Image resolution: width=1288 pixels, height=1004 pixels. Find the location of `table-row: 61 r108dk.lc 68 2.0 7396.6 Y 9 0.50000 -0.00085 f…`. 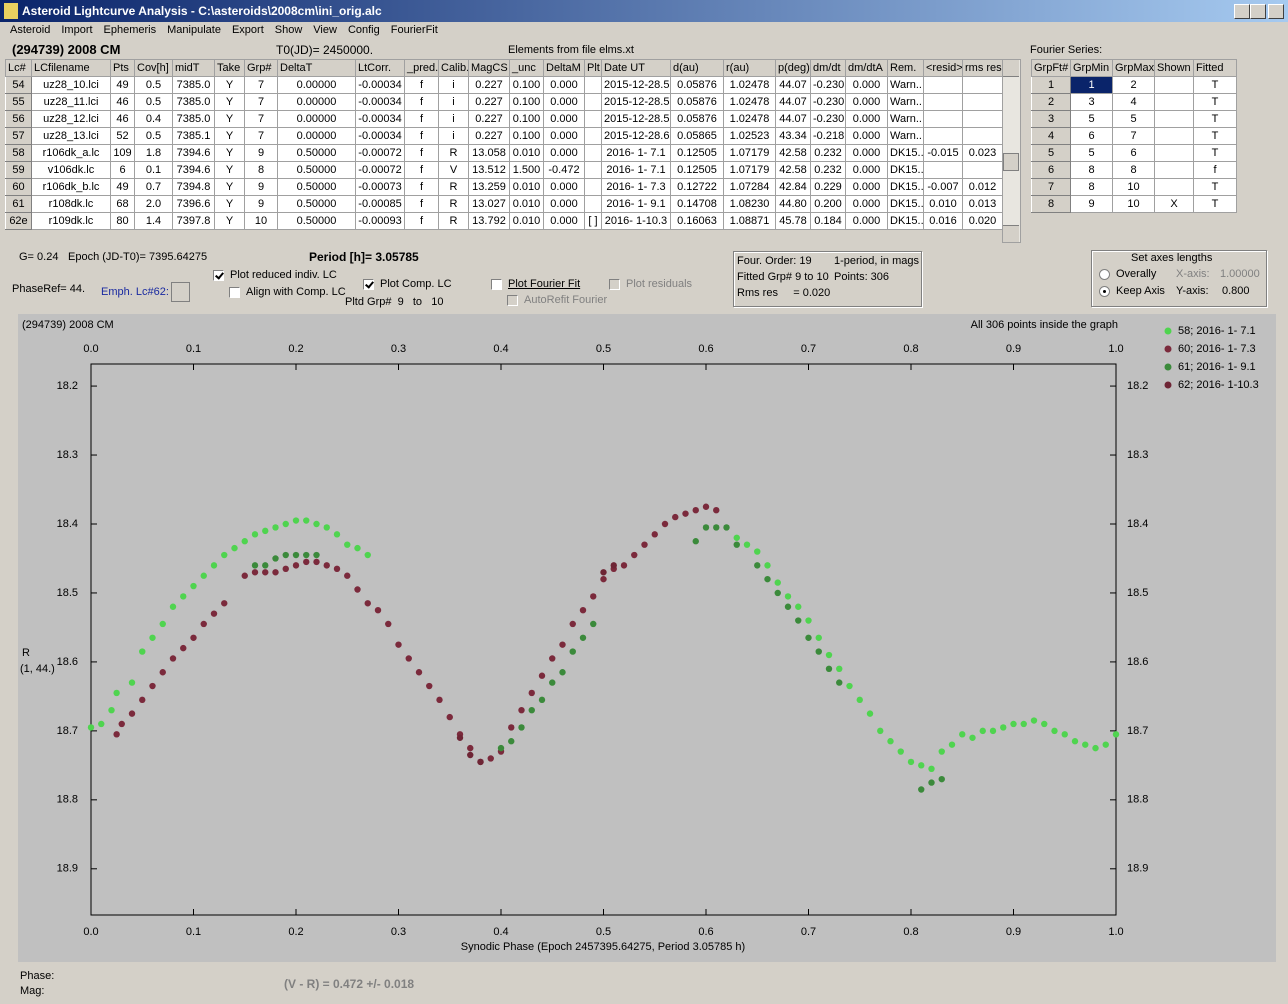

table-row: 61 r108dk.lc 68 2.0 7396.6 Y 9 0.50000 -0.00085 f… is located at coordinates (504, 204).